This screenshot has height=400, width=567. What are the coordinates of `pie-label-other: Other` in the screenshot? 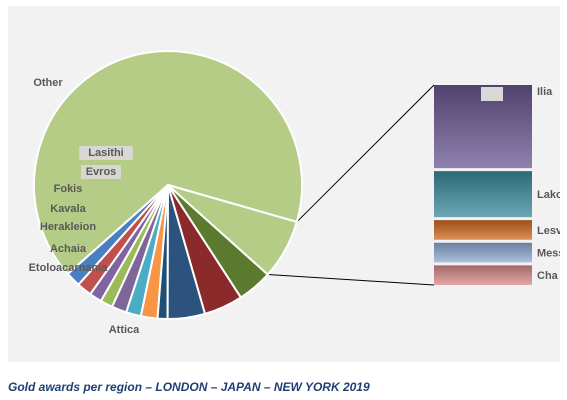 It's located at (48, 83).